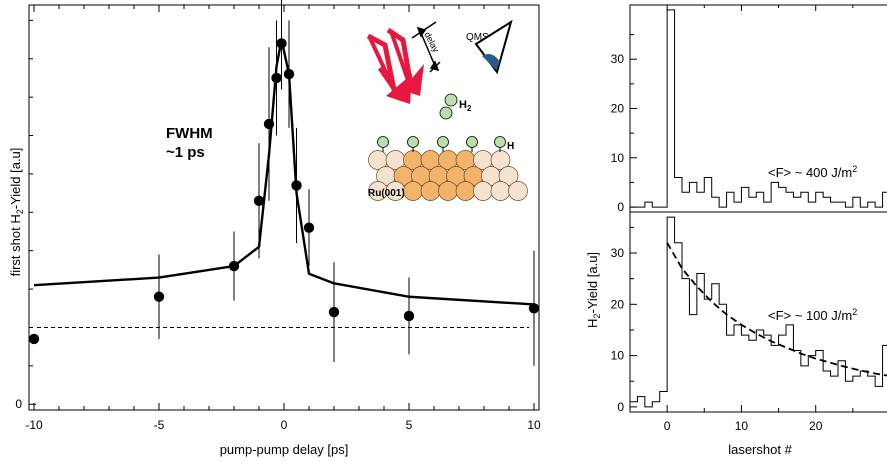 The height and width of the screenshot is (462, 887). I want to click on surface-label: Ru(001), so click(386, 193).